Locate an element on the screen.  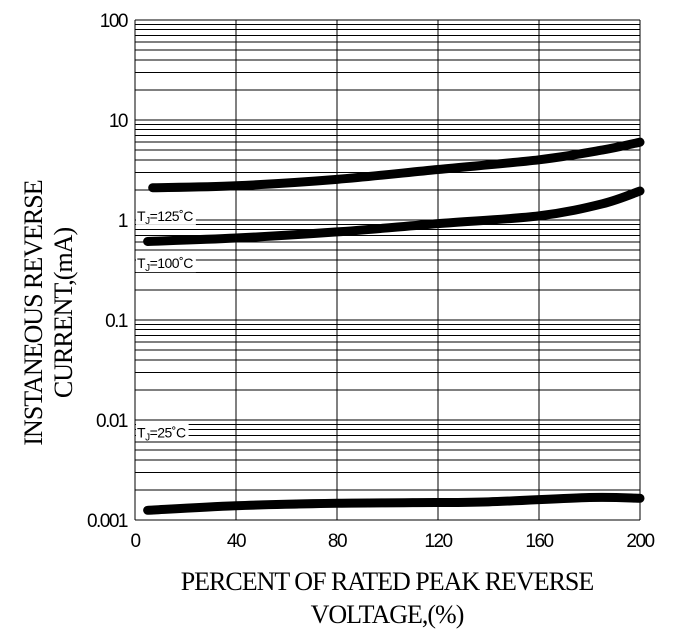
y-tick-label: 100 is located at coordinates (114, 21).